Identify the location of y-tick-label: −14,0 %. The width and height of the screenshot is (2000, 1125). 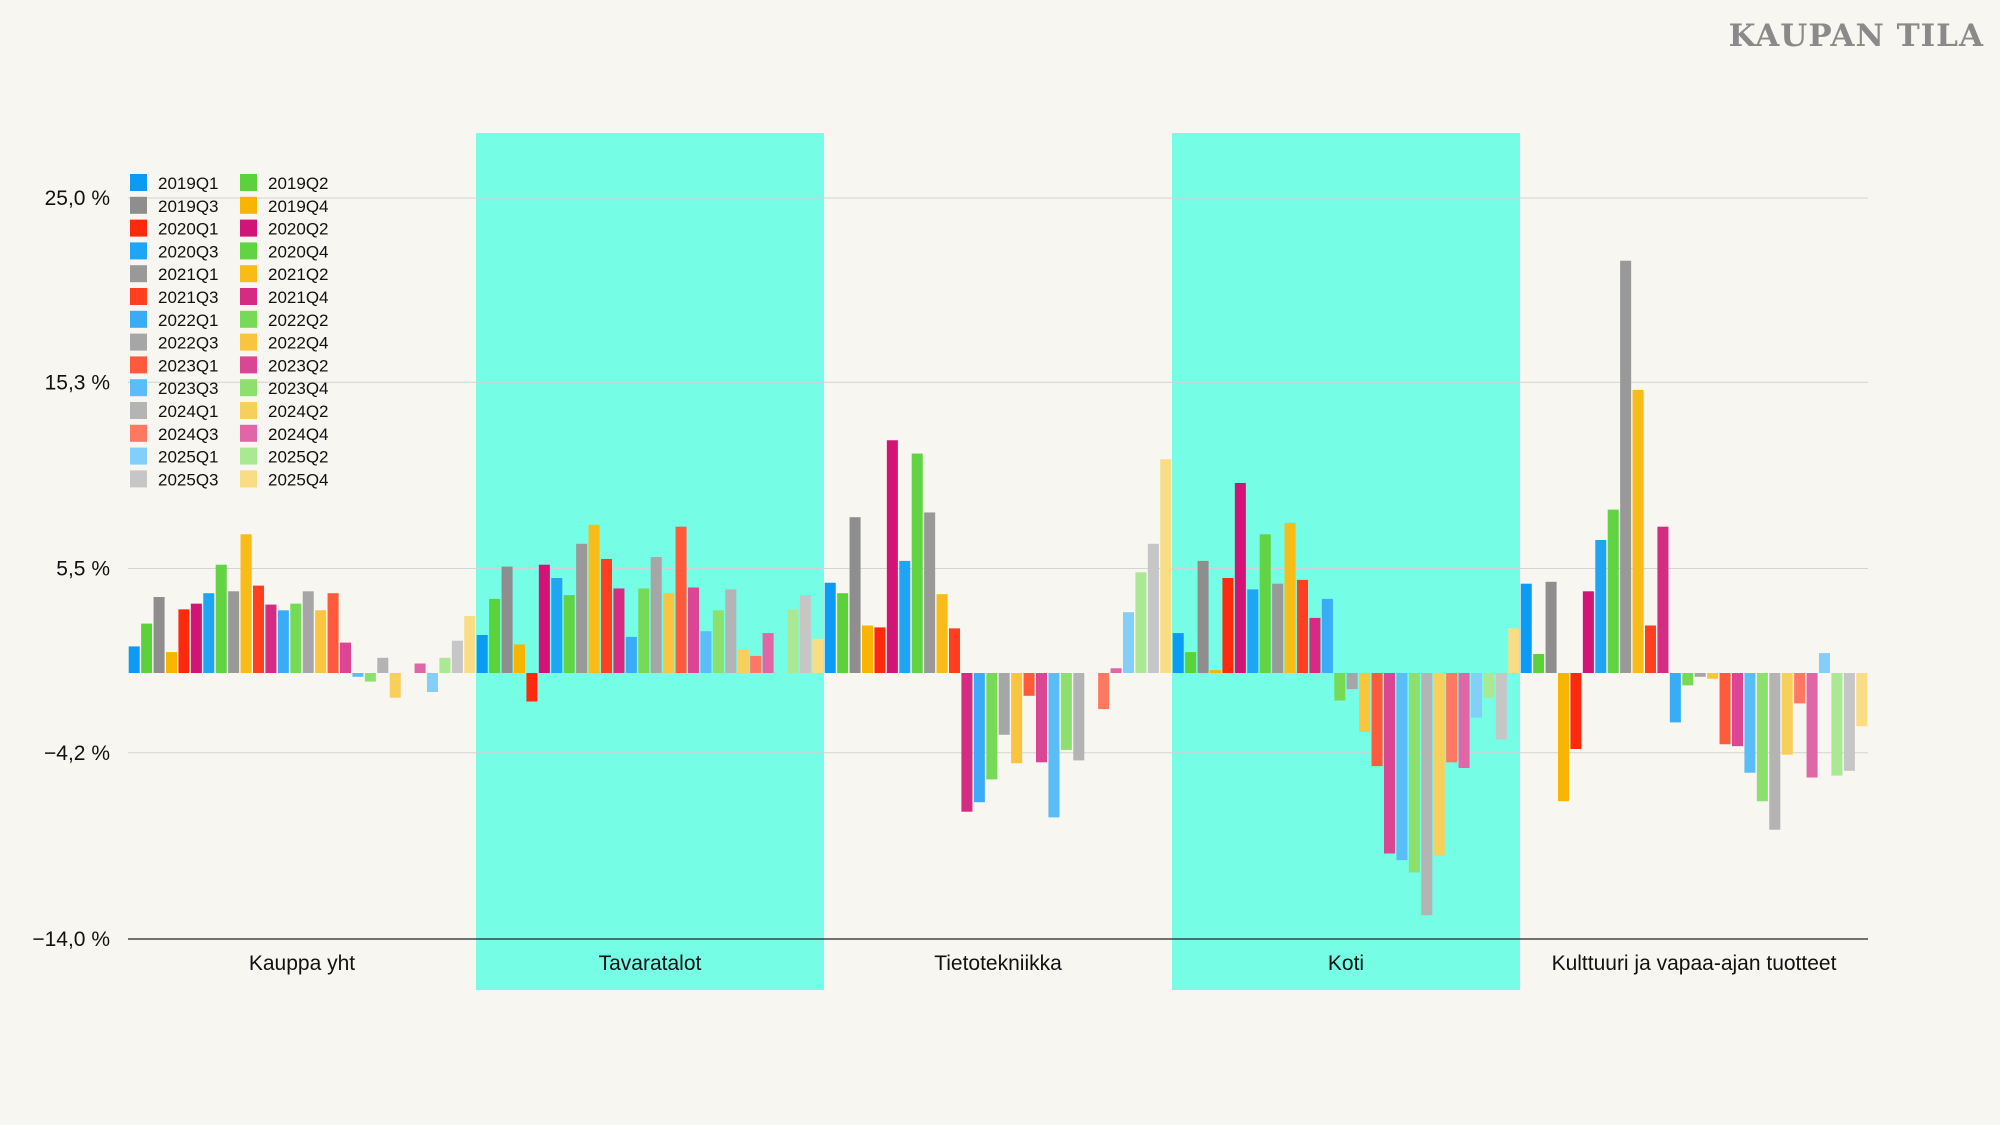
(71, 939).